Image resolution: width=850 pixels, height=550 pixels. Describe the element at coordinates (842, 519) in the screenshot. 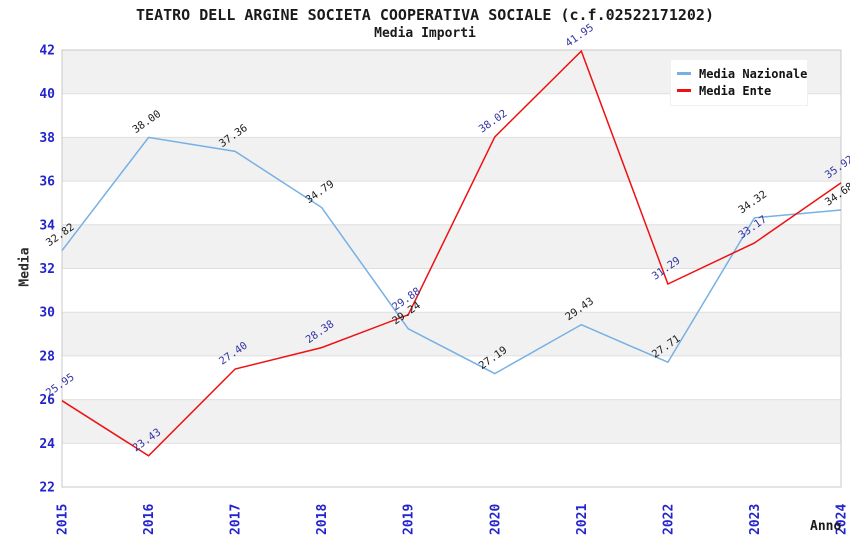

I see `x-tick-label: 2024` at that location.